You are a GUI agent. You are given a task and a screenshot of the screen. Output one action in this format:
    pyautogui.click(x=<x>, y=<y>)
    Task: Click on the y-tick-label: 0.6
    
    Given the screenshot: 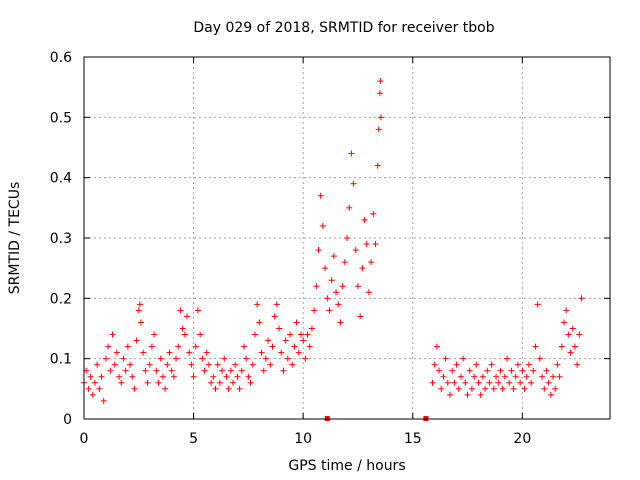 What is the action you would take?
    pyautogui.click(x=61, y=58)
    